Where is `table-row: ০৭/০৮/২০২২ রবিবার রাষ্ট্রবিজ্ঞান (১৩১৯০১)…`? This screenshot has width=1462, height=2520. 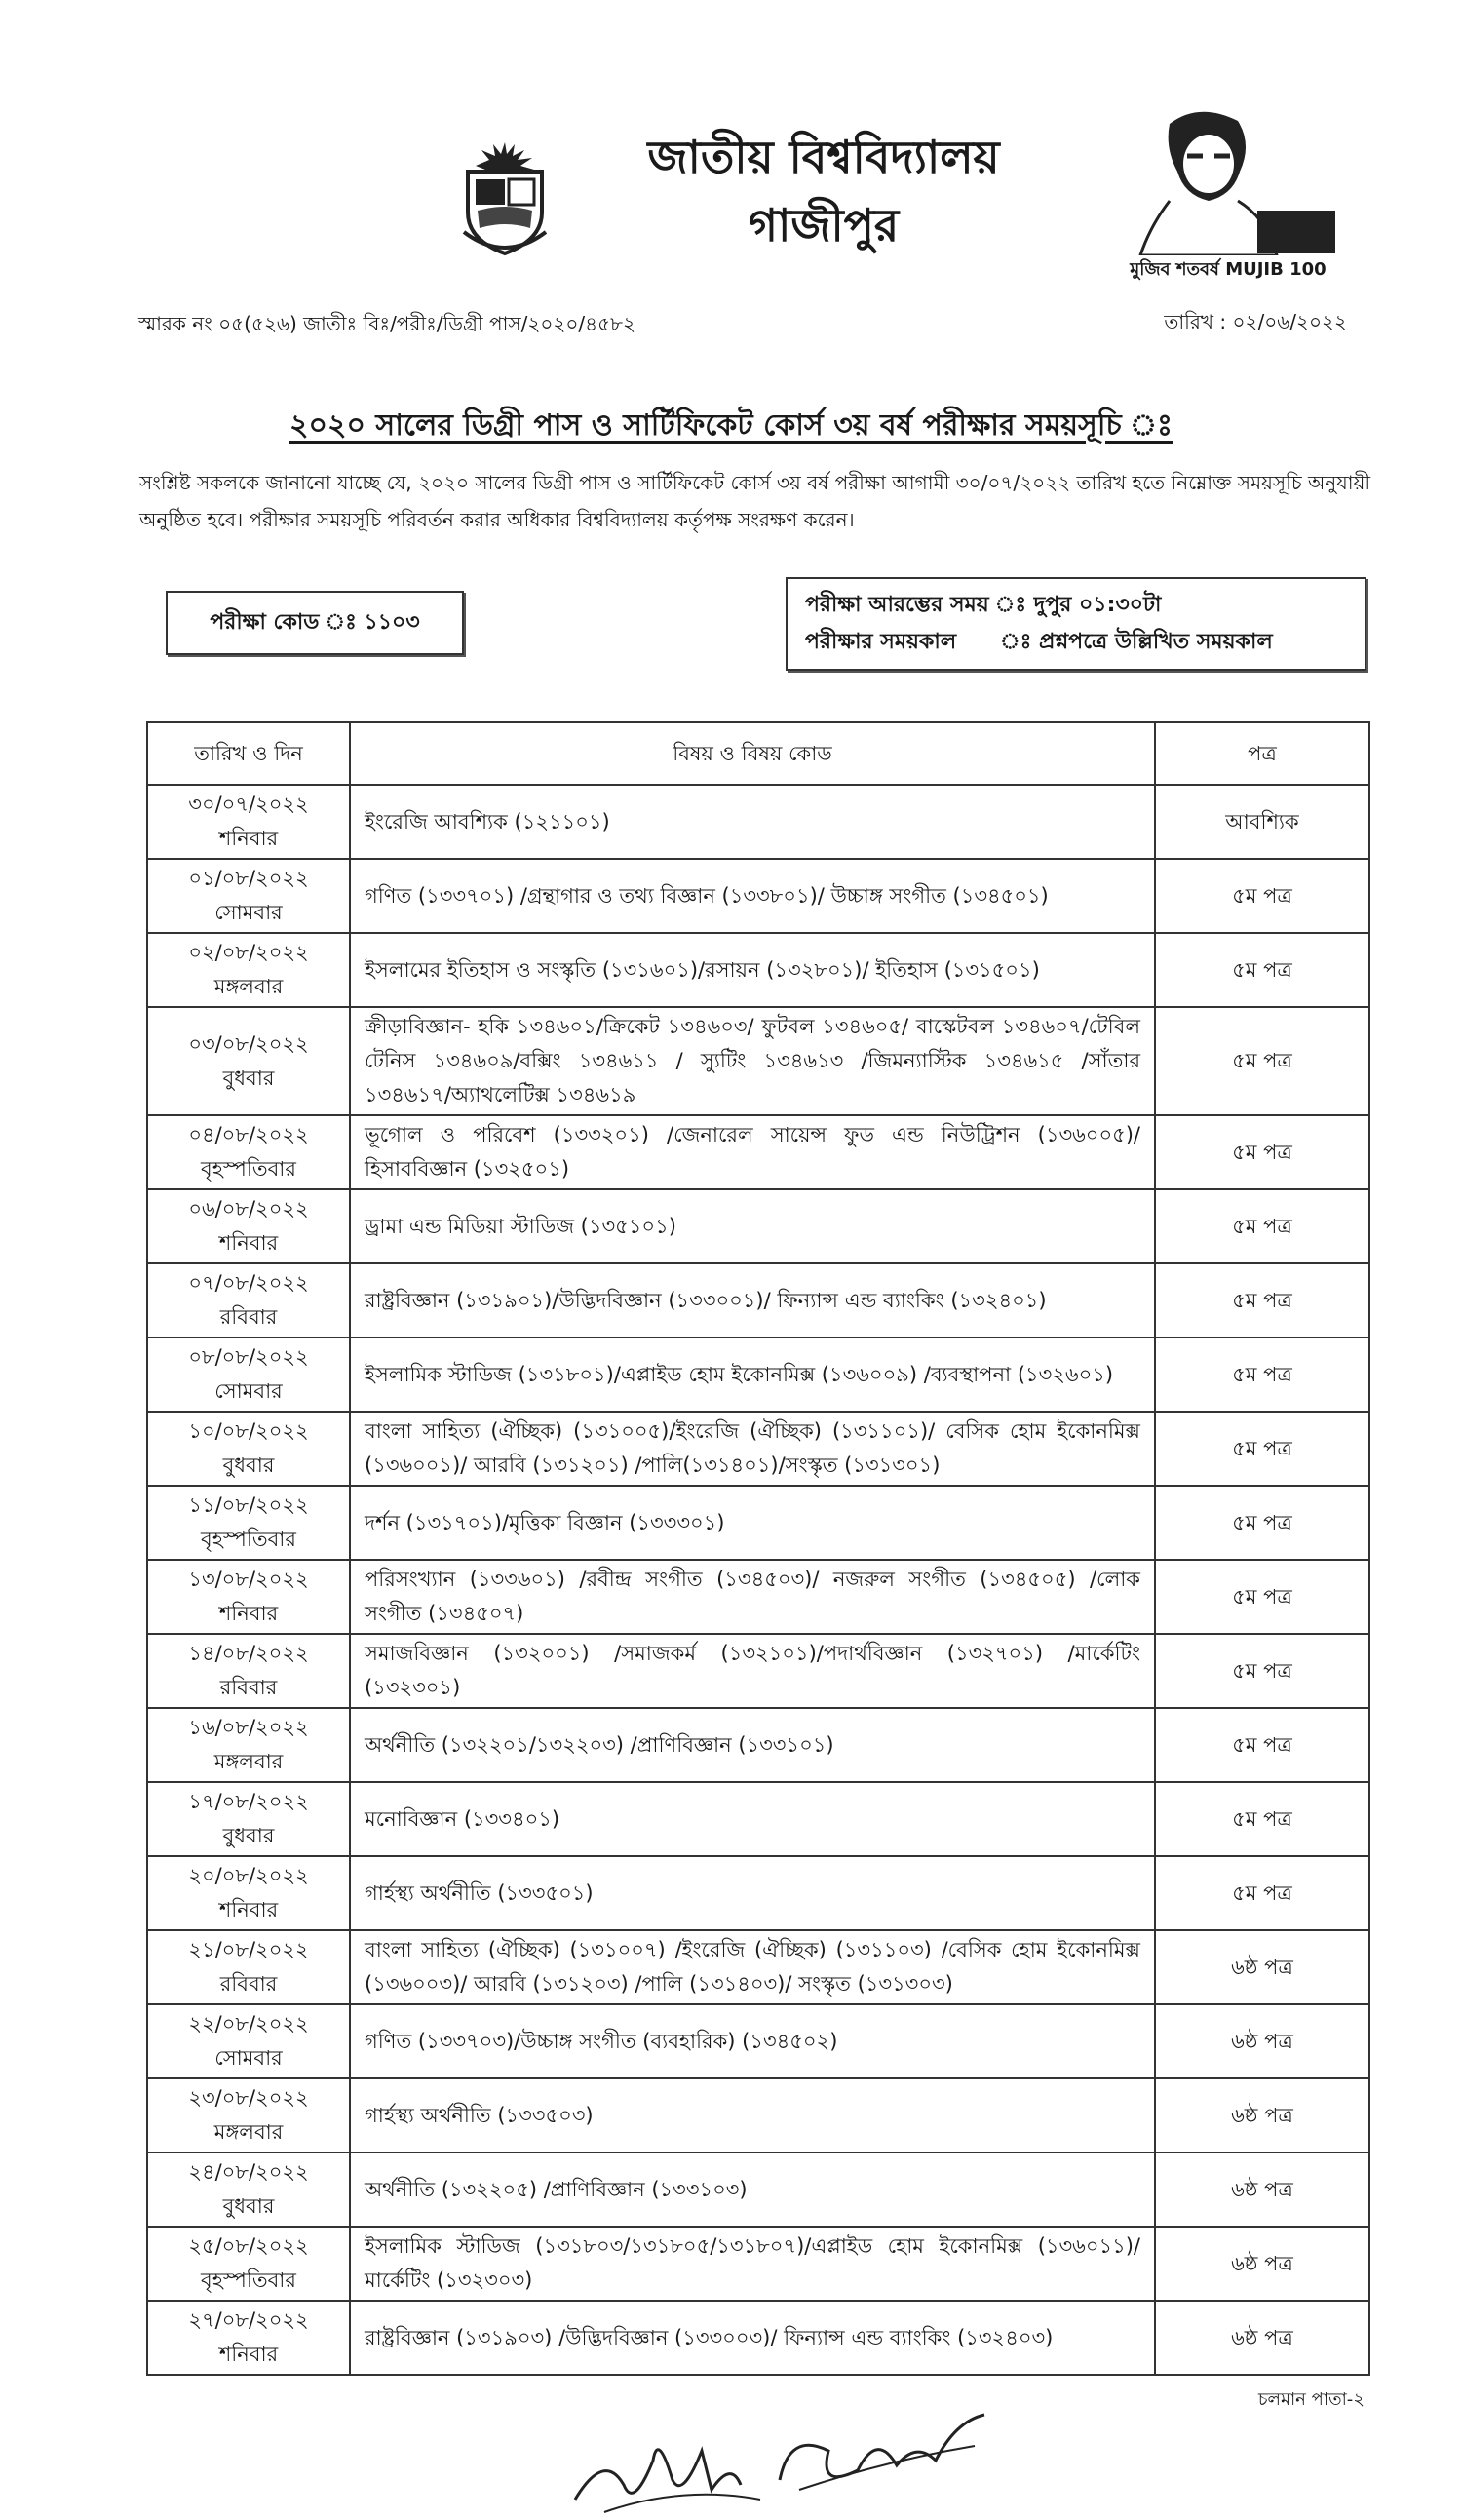
table-row: ০৭/০৮/২০২২ রবিবার রাষ্ট্রবিজ্ঞান (১৩১৯০১)… is located at coordinates (758, 1300).